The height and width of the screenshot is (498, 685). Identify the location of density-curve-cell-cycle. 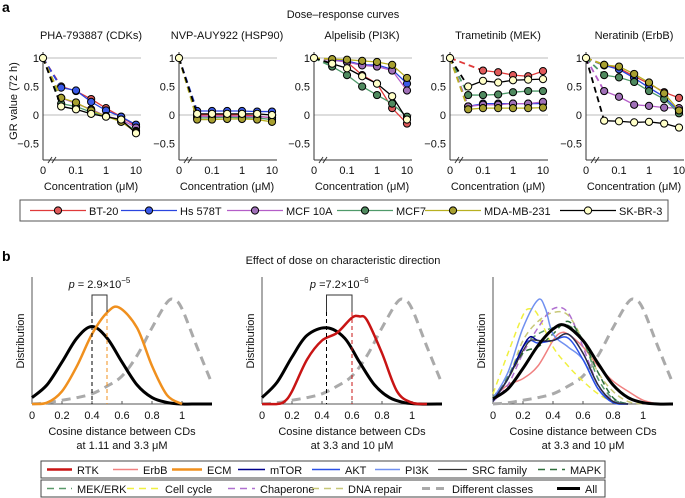
(560, 356).